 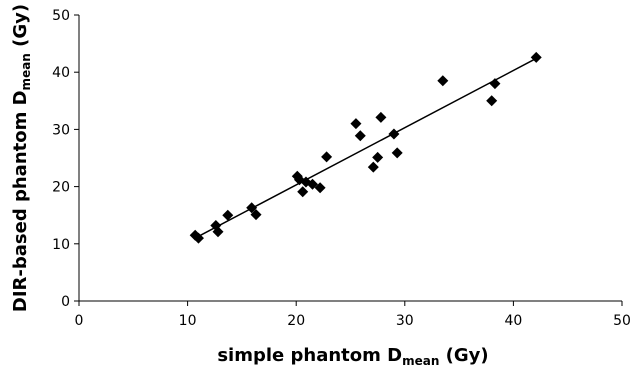 What do you see at coordinates (79, 321) in the screenshot?
I see `x-tick-label: 0` at bounding box center [79, 321].